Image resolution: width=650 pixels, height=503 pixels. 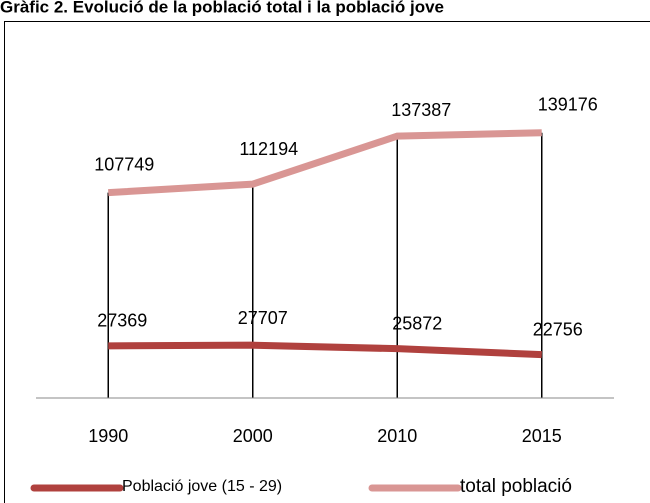 I want to click on data-label: 27369, so click(x=122, y=321).